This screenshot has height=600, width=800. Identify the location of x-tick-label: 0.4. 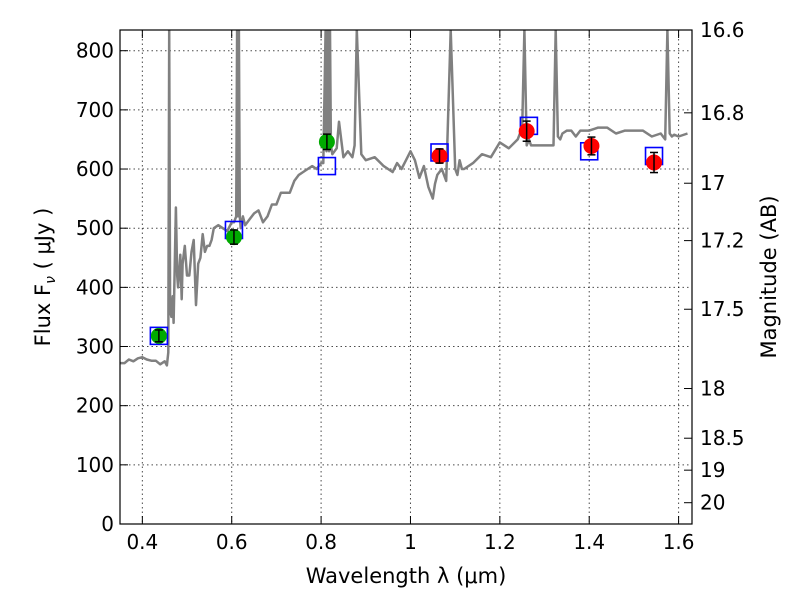
(142, 542).